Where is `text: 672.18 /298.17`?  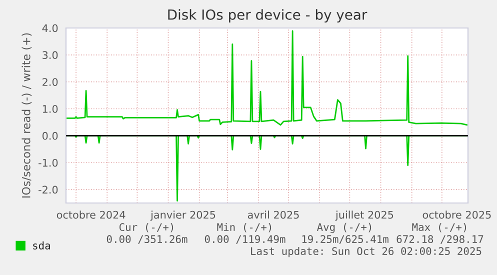
text: 672.18 /298.17 is located at coordinates (440, 239).